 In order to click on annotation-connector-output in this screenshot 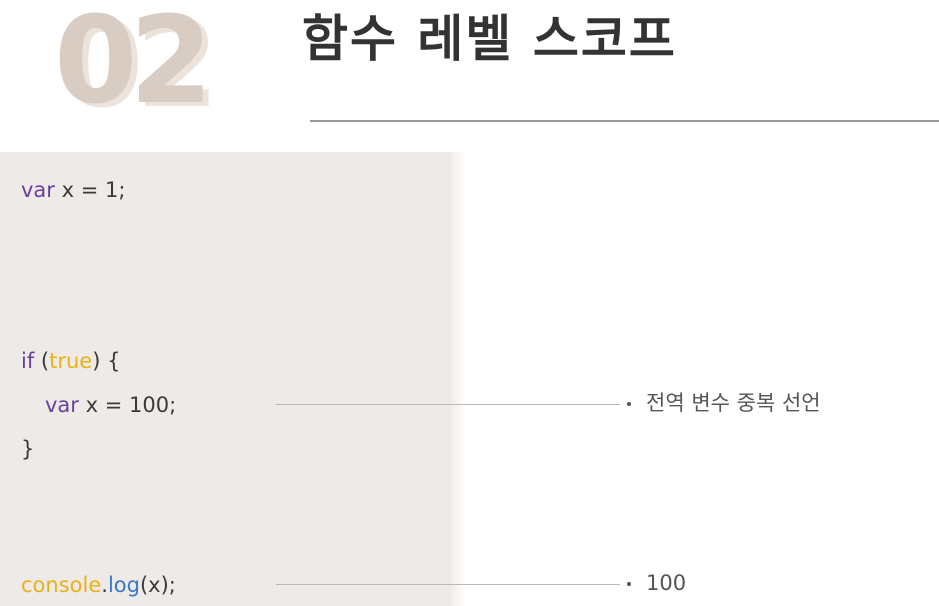, I will do `click(448, 584)`.